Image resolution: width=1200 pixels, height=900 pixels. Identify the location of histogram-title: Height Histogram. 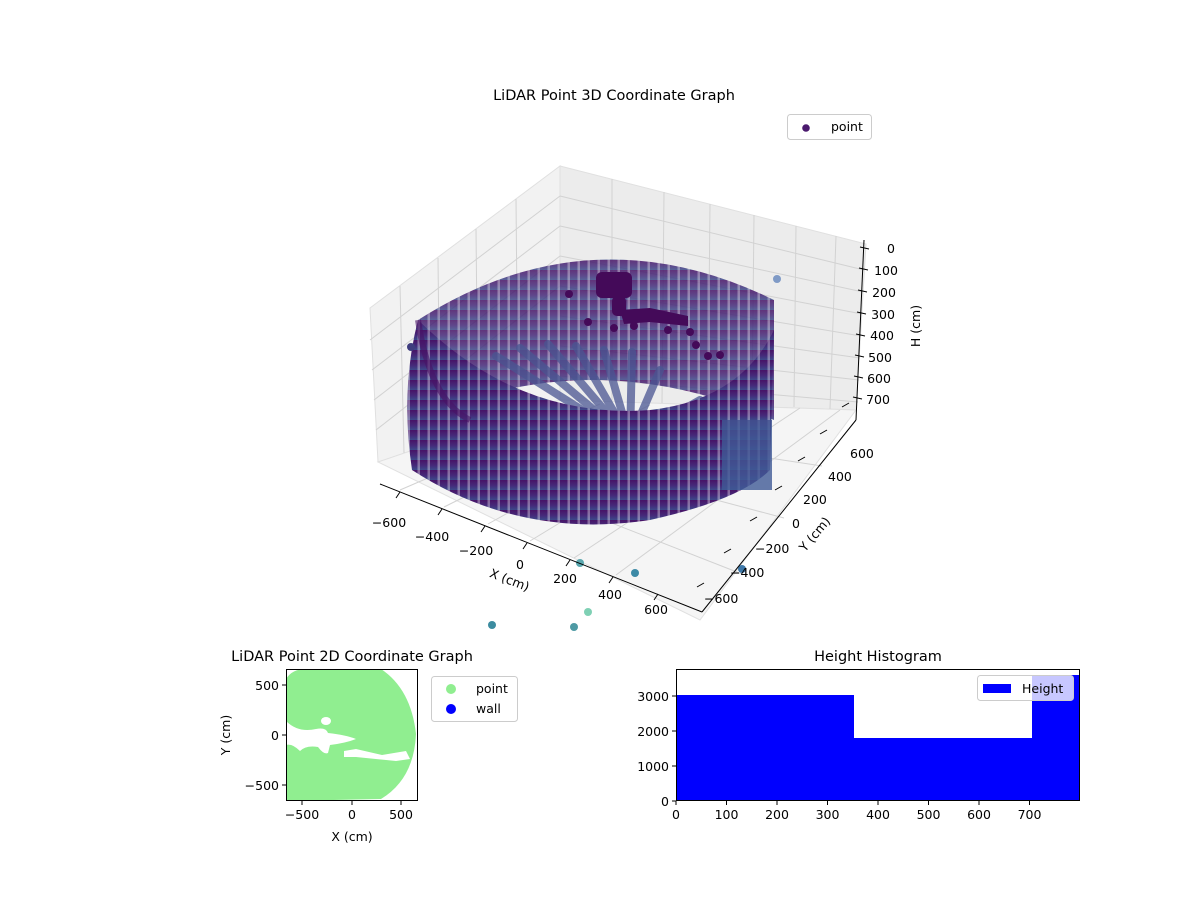
(878, 657).